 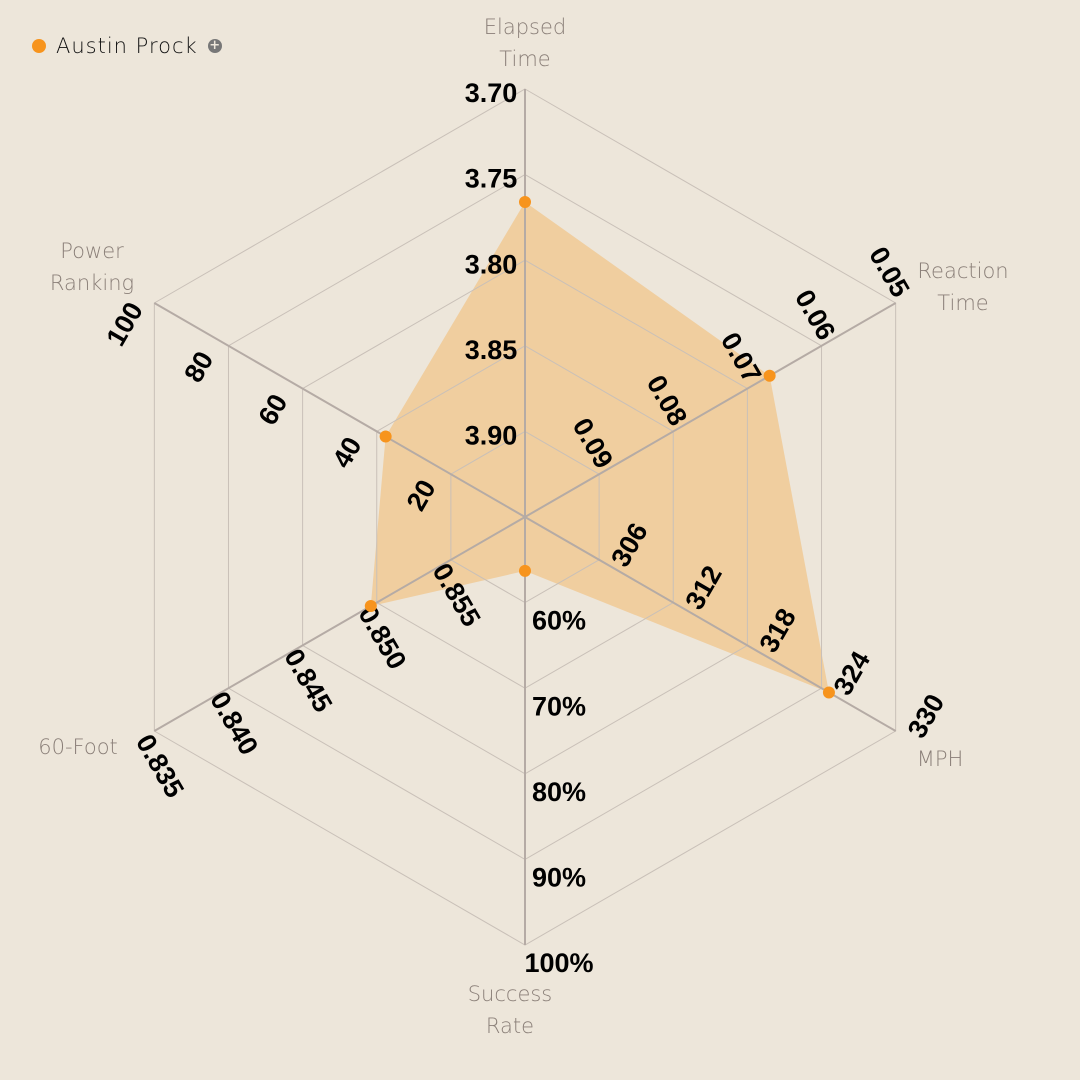 I want to click on tick-label: 3.90, so click(x=491, y=436).